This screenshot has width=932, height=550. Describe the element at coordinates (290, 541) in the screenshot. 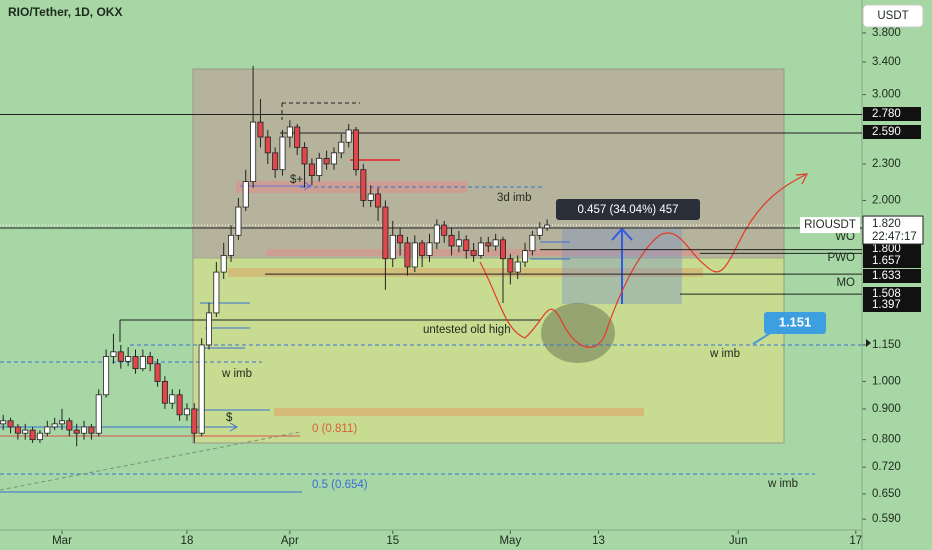

I see `x-tick-label: Apr` at that location.